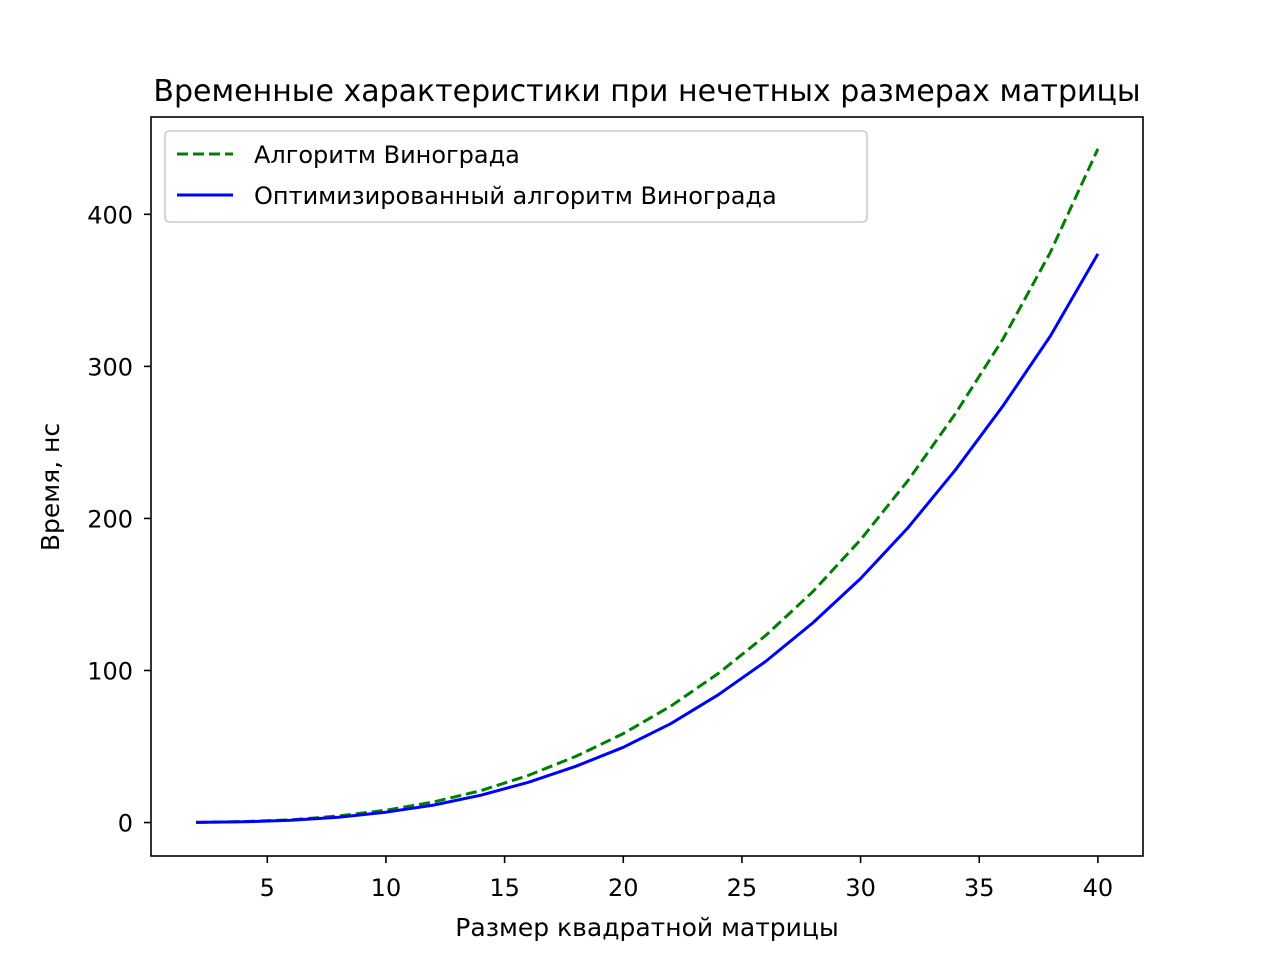  Describe the element at coordinates (110, 215) in the screenshot. I see `y-tick-label: 400` at that location.